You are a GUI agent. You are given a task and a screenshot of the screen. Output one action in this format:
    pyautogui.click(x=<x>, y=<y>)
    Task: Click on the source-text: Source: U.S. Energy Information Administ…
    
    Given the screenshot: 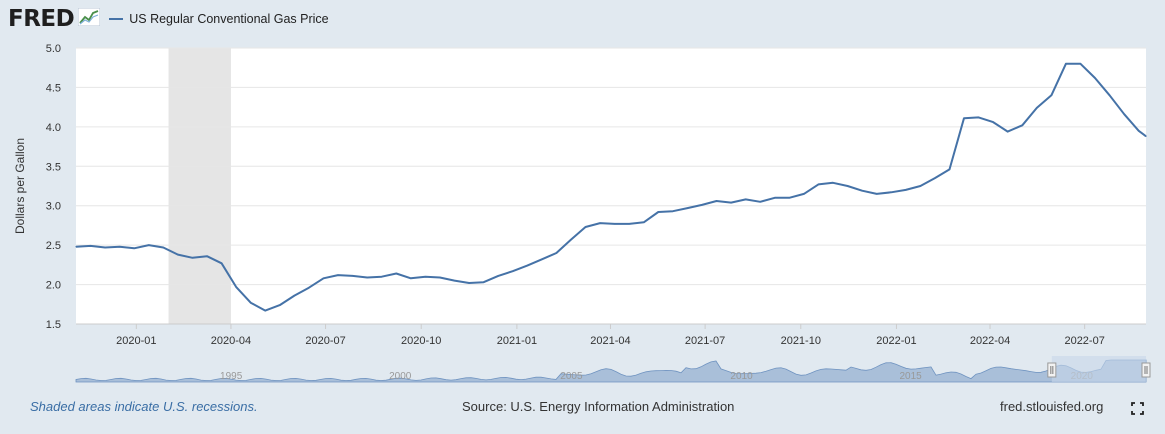 What is the action you would take?
    pyautogui.click(x=598, y=406)
    